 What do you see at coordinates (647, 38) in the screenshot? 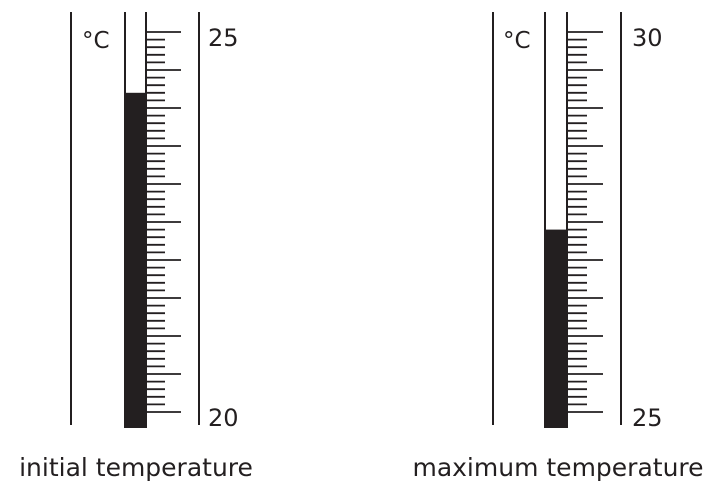
I see `scale-max-label: 30` at bounding box center [647, 38].